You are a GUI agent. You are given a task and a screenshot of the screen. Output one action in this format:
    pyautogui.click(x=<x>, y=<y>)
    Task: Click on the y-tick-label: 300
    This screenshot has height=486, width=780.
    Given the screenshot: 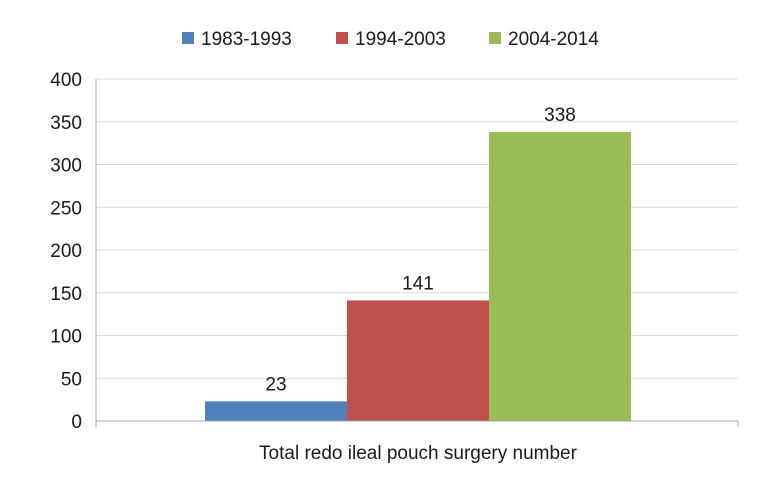 What is the action you would take?
    pyautogui.click(x=66, y=166)
    